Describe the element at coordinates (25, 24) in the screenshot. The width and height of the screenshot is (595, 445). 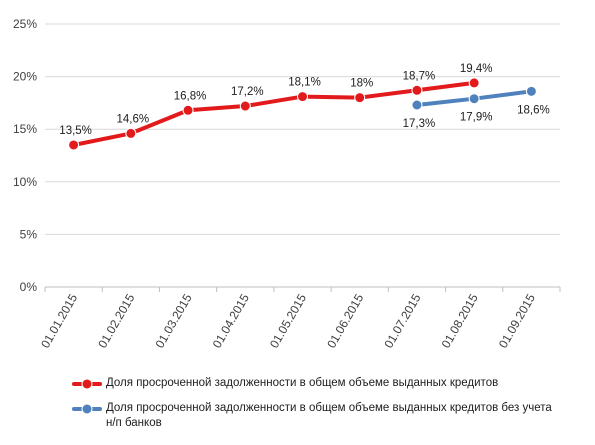
I see `y-tick-label: 25%` at that location.